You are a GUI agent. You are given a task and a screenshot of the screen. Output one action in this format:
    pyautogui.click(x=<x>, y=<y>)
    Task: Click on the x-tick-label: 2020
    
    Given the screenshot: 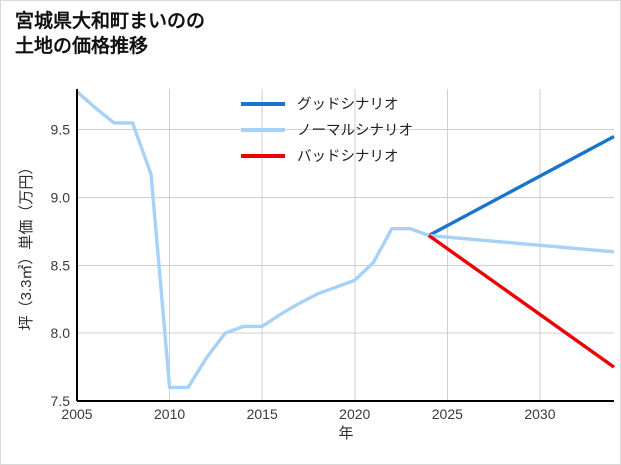 What is the action you would take?
    pyautogui.click(x=354, y=414)
    